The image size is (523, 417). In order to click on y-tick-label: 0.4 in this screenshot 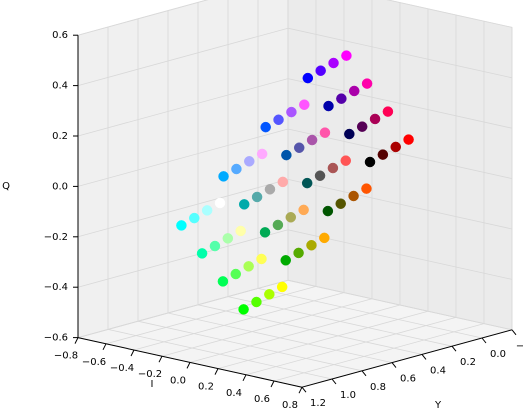, I will do `click(438, 370)`.